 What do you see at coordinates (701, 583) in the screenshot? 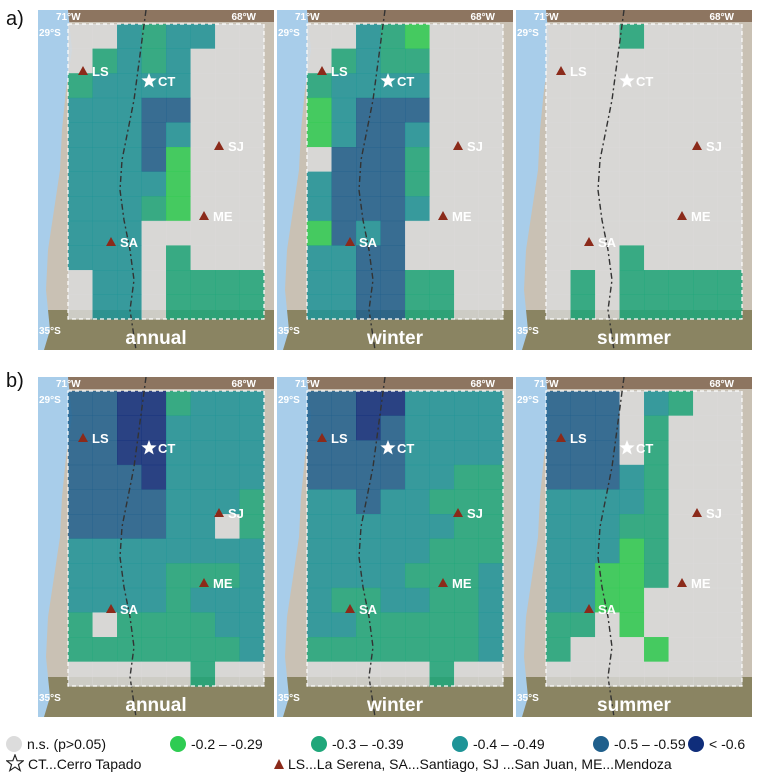
I see `city-label: ME` at bounding box center [701, 583].